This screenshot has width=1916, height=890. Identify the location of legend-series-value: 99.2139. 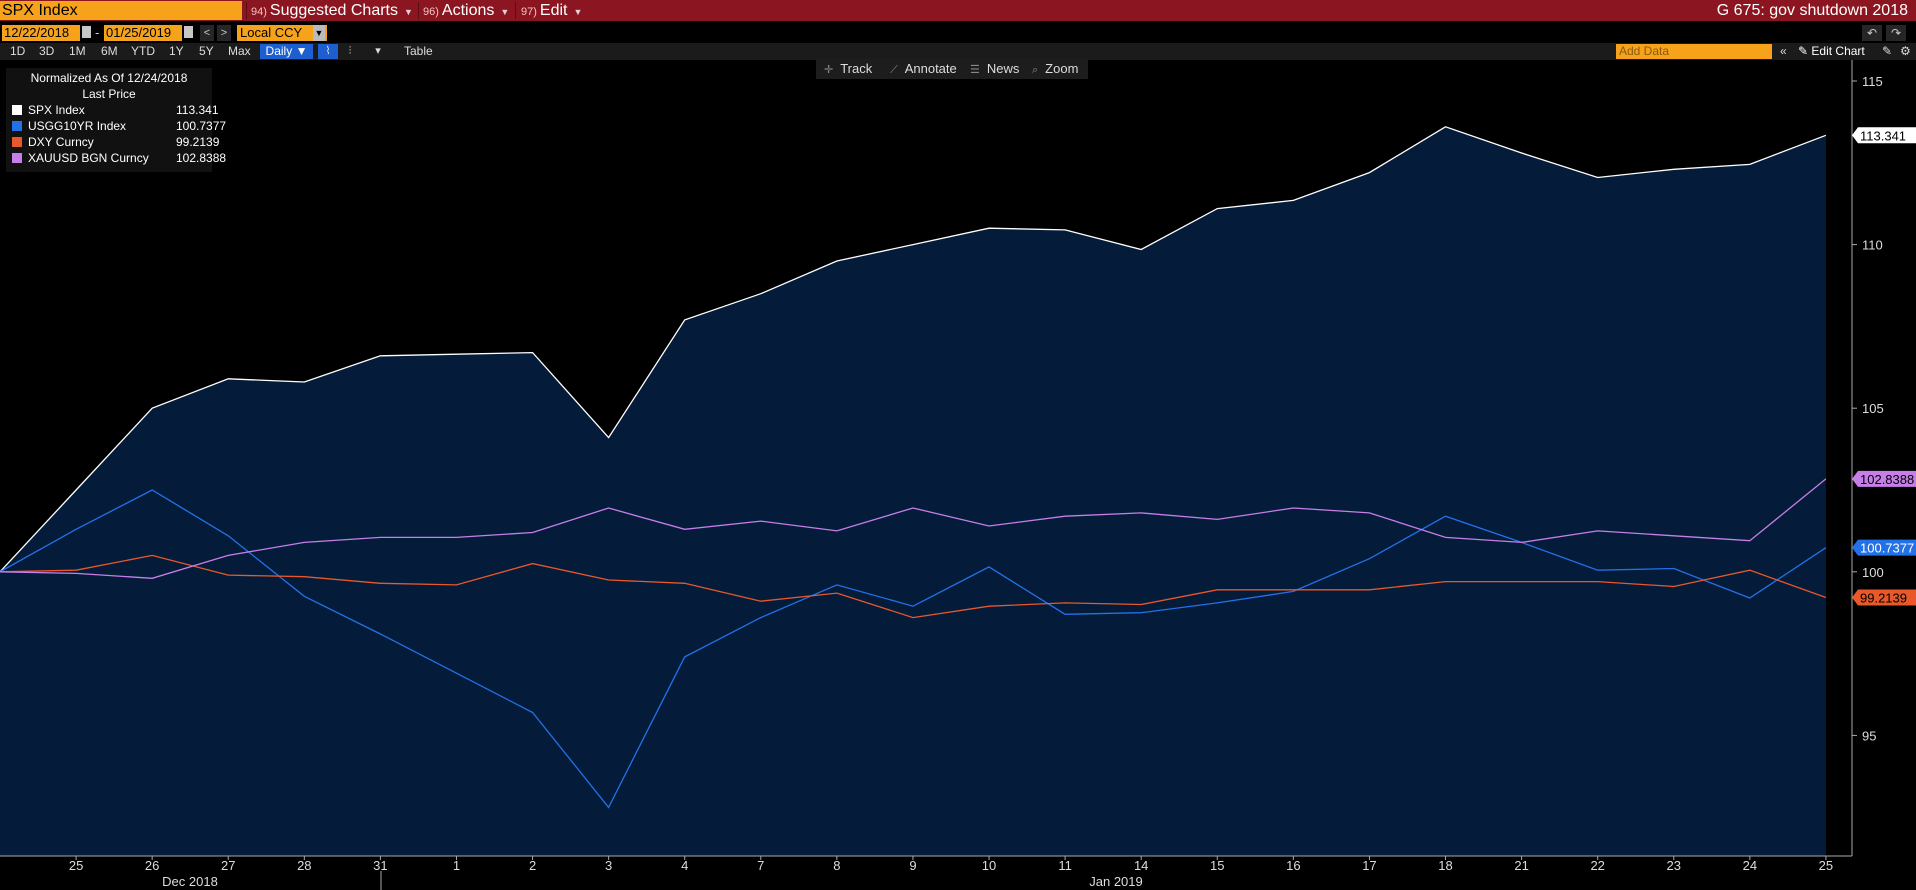
(198, 142).